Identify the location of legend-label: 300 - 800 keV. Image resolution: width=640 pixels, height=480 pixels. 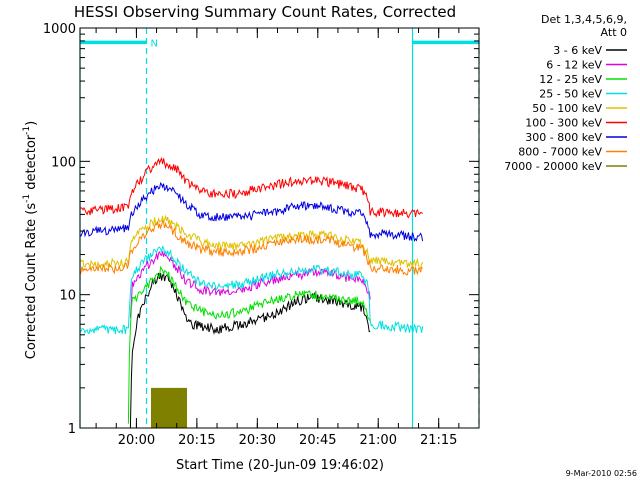
(563, 137).